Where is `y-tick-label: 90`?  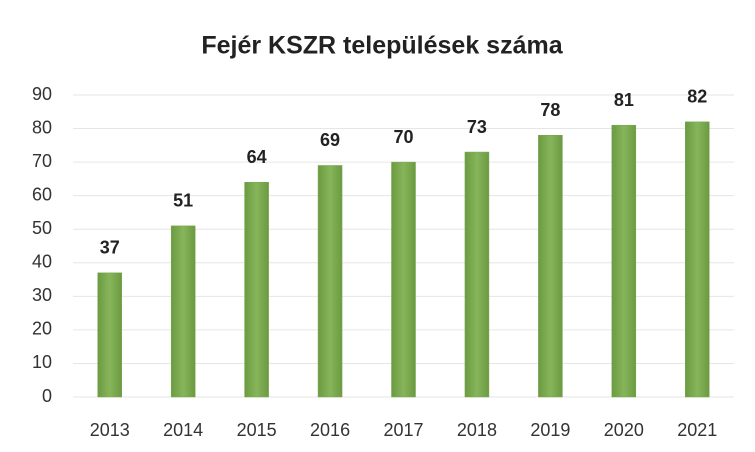
y-tick-label: 90 is located at coordinates (42, 94).